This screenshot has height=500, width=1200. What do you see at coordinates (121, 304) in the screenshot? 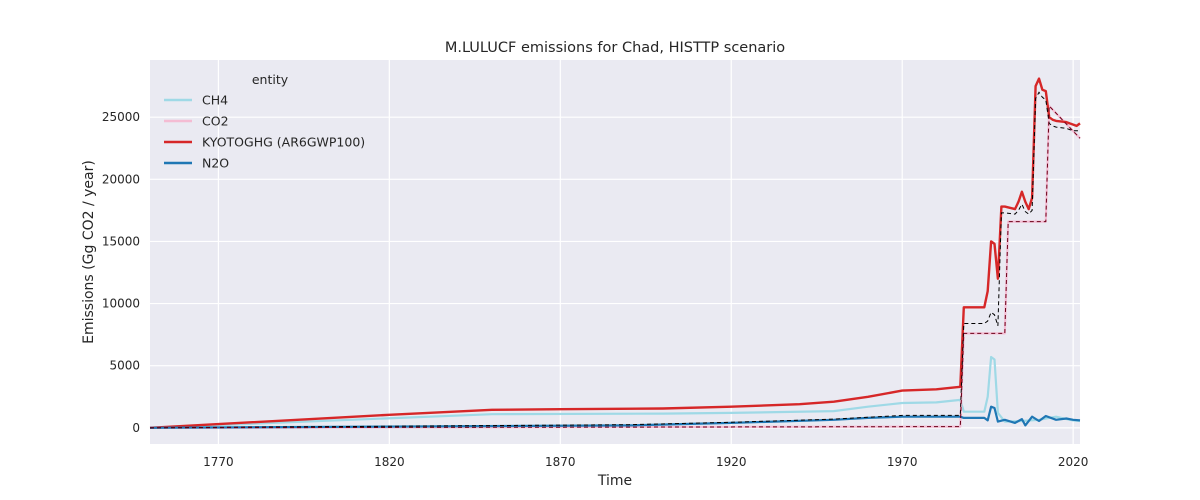
I see `y-tick-label: 10000` at bounding box center [121, 304].